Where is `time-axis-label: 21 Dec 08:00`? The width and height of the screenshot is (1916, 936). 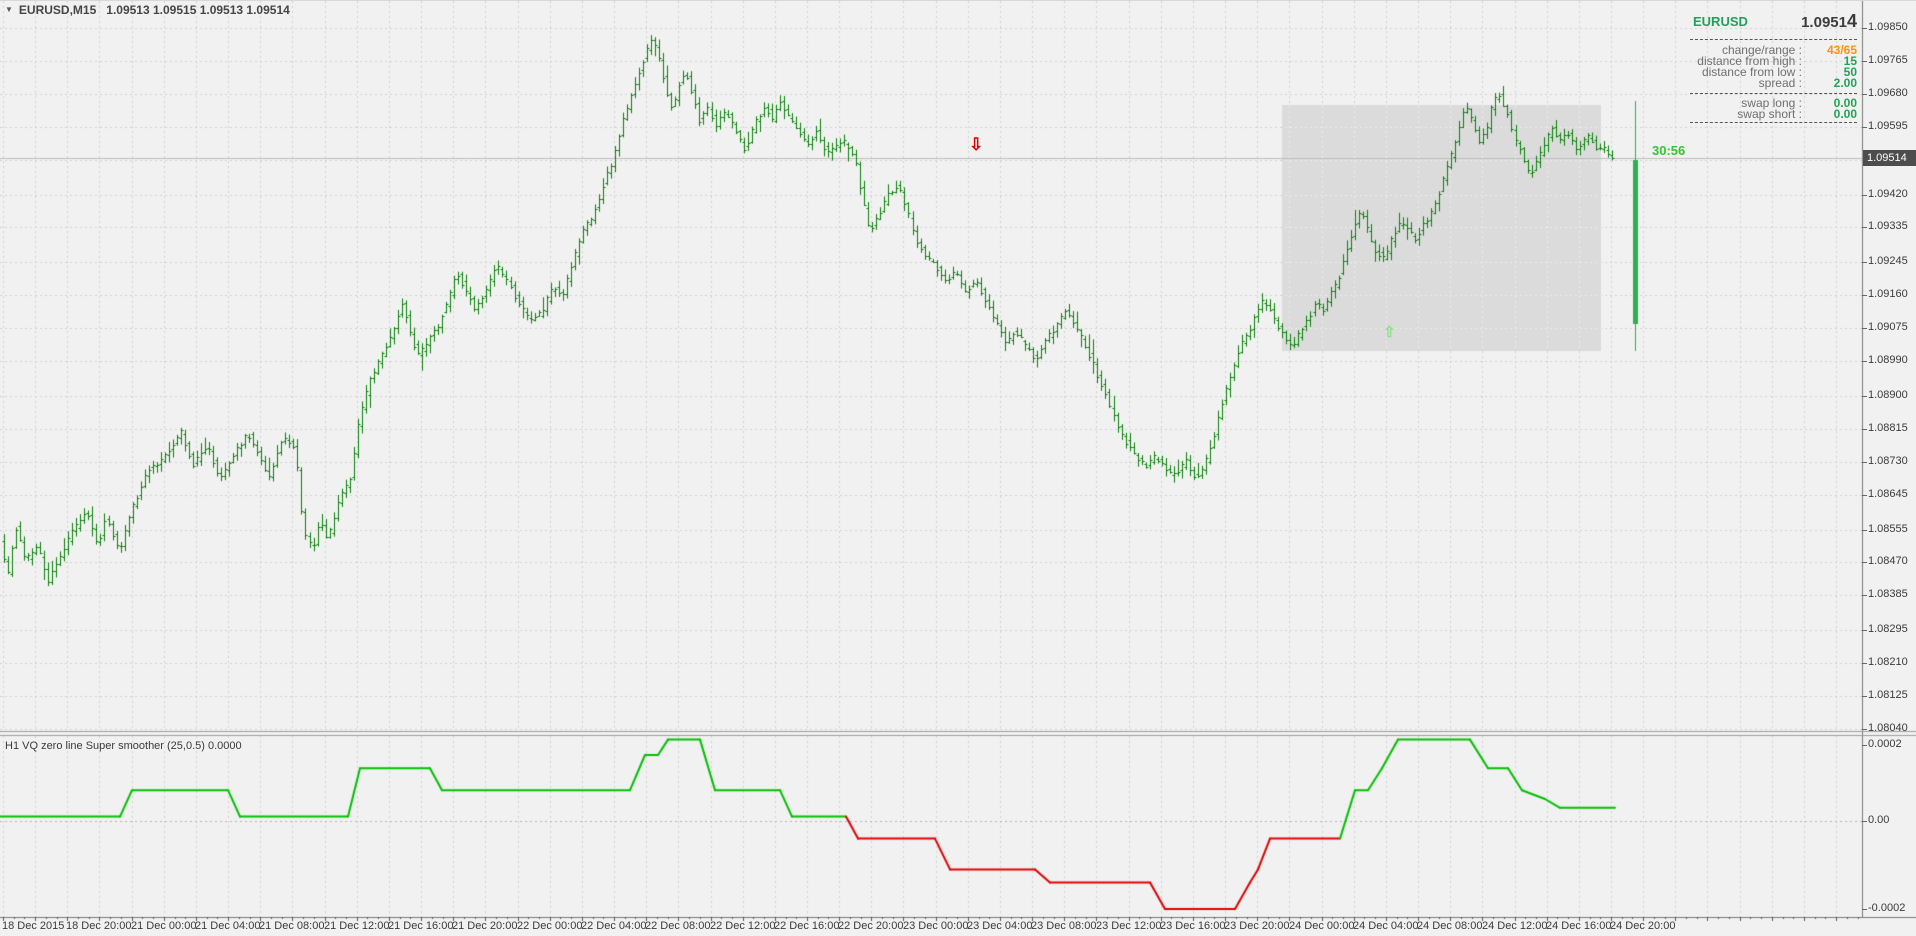 time-axis-label: 21 Dec 08:00 is located at coordinates (292, 926).